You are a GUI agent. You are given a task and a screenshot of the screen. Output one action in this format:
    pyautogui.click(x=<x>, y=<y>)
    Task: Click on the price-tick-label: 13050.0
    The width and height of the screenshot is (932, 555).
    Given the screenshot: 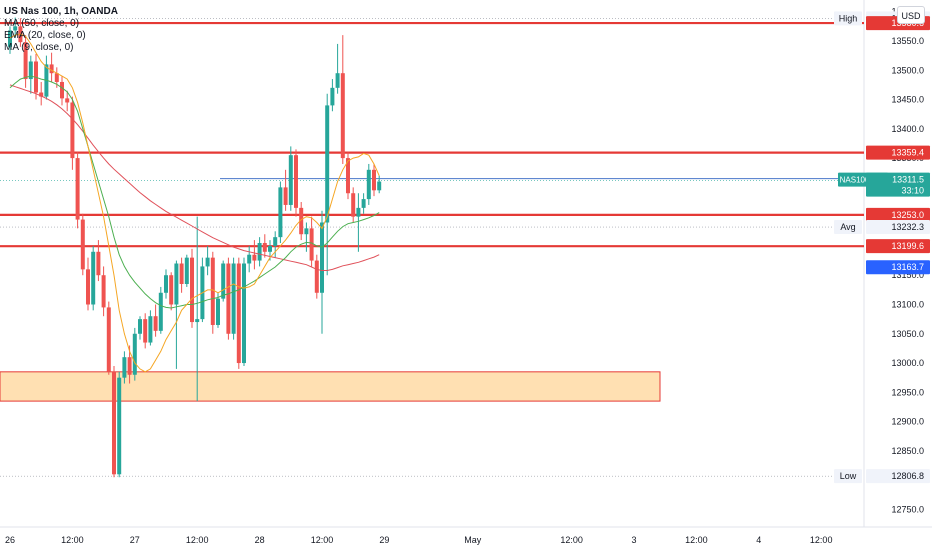 What is the action you would take?
    pyautogui.click(x=907, y=334)
    